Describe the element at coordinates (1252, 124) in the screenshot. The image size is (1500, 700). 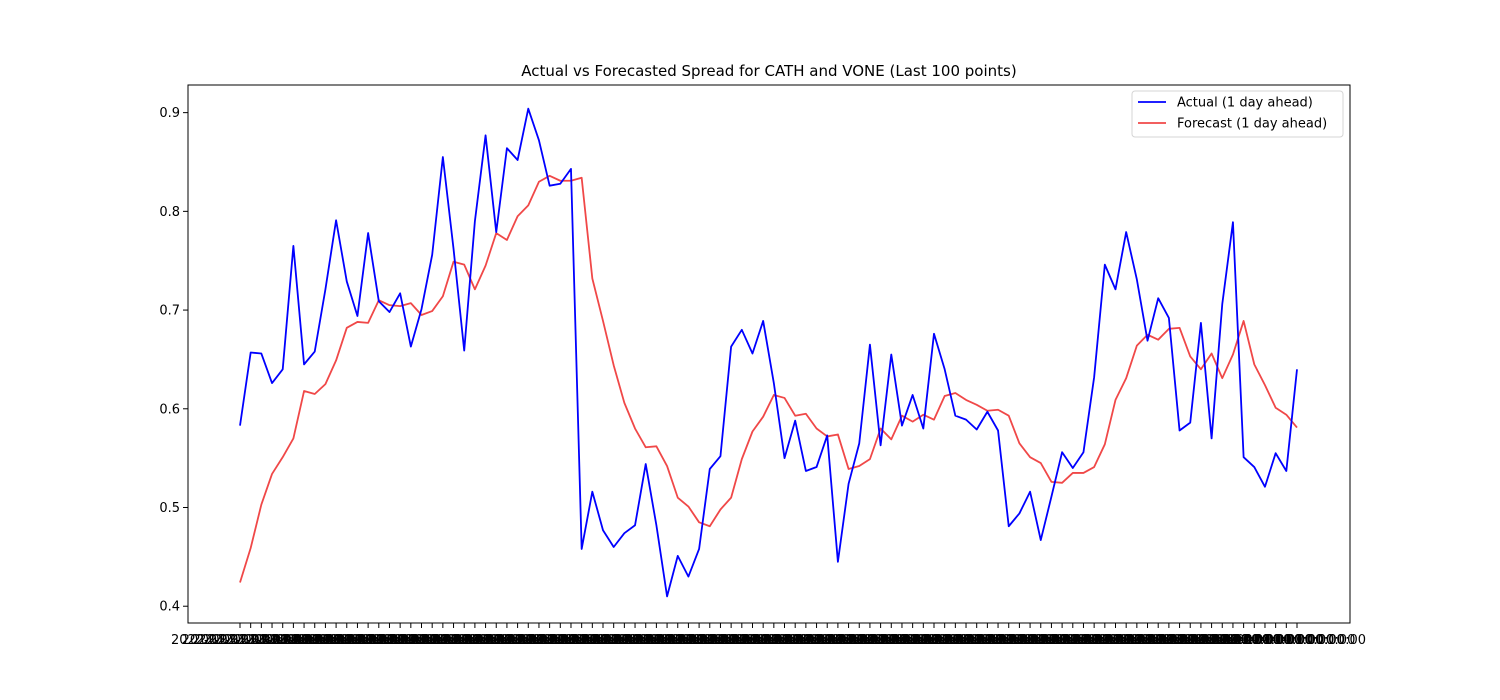
I see `legend-label-1: Forecast (1 day ahead)` at that location.